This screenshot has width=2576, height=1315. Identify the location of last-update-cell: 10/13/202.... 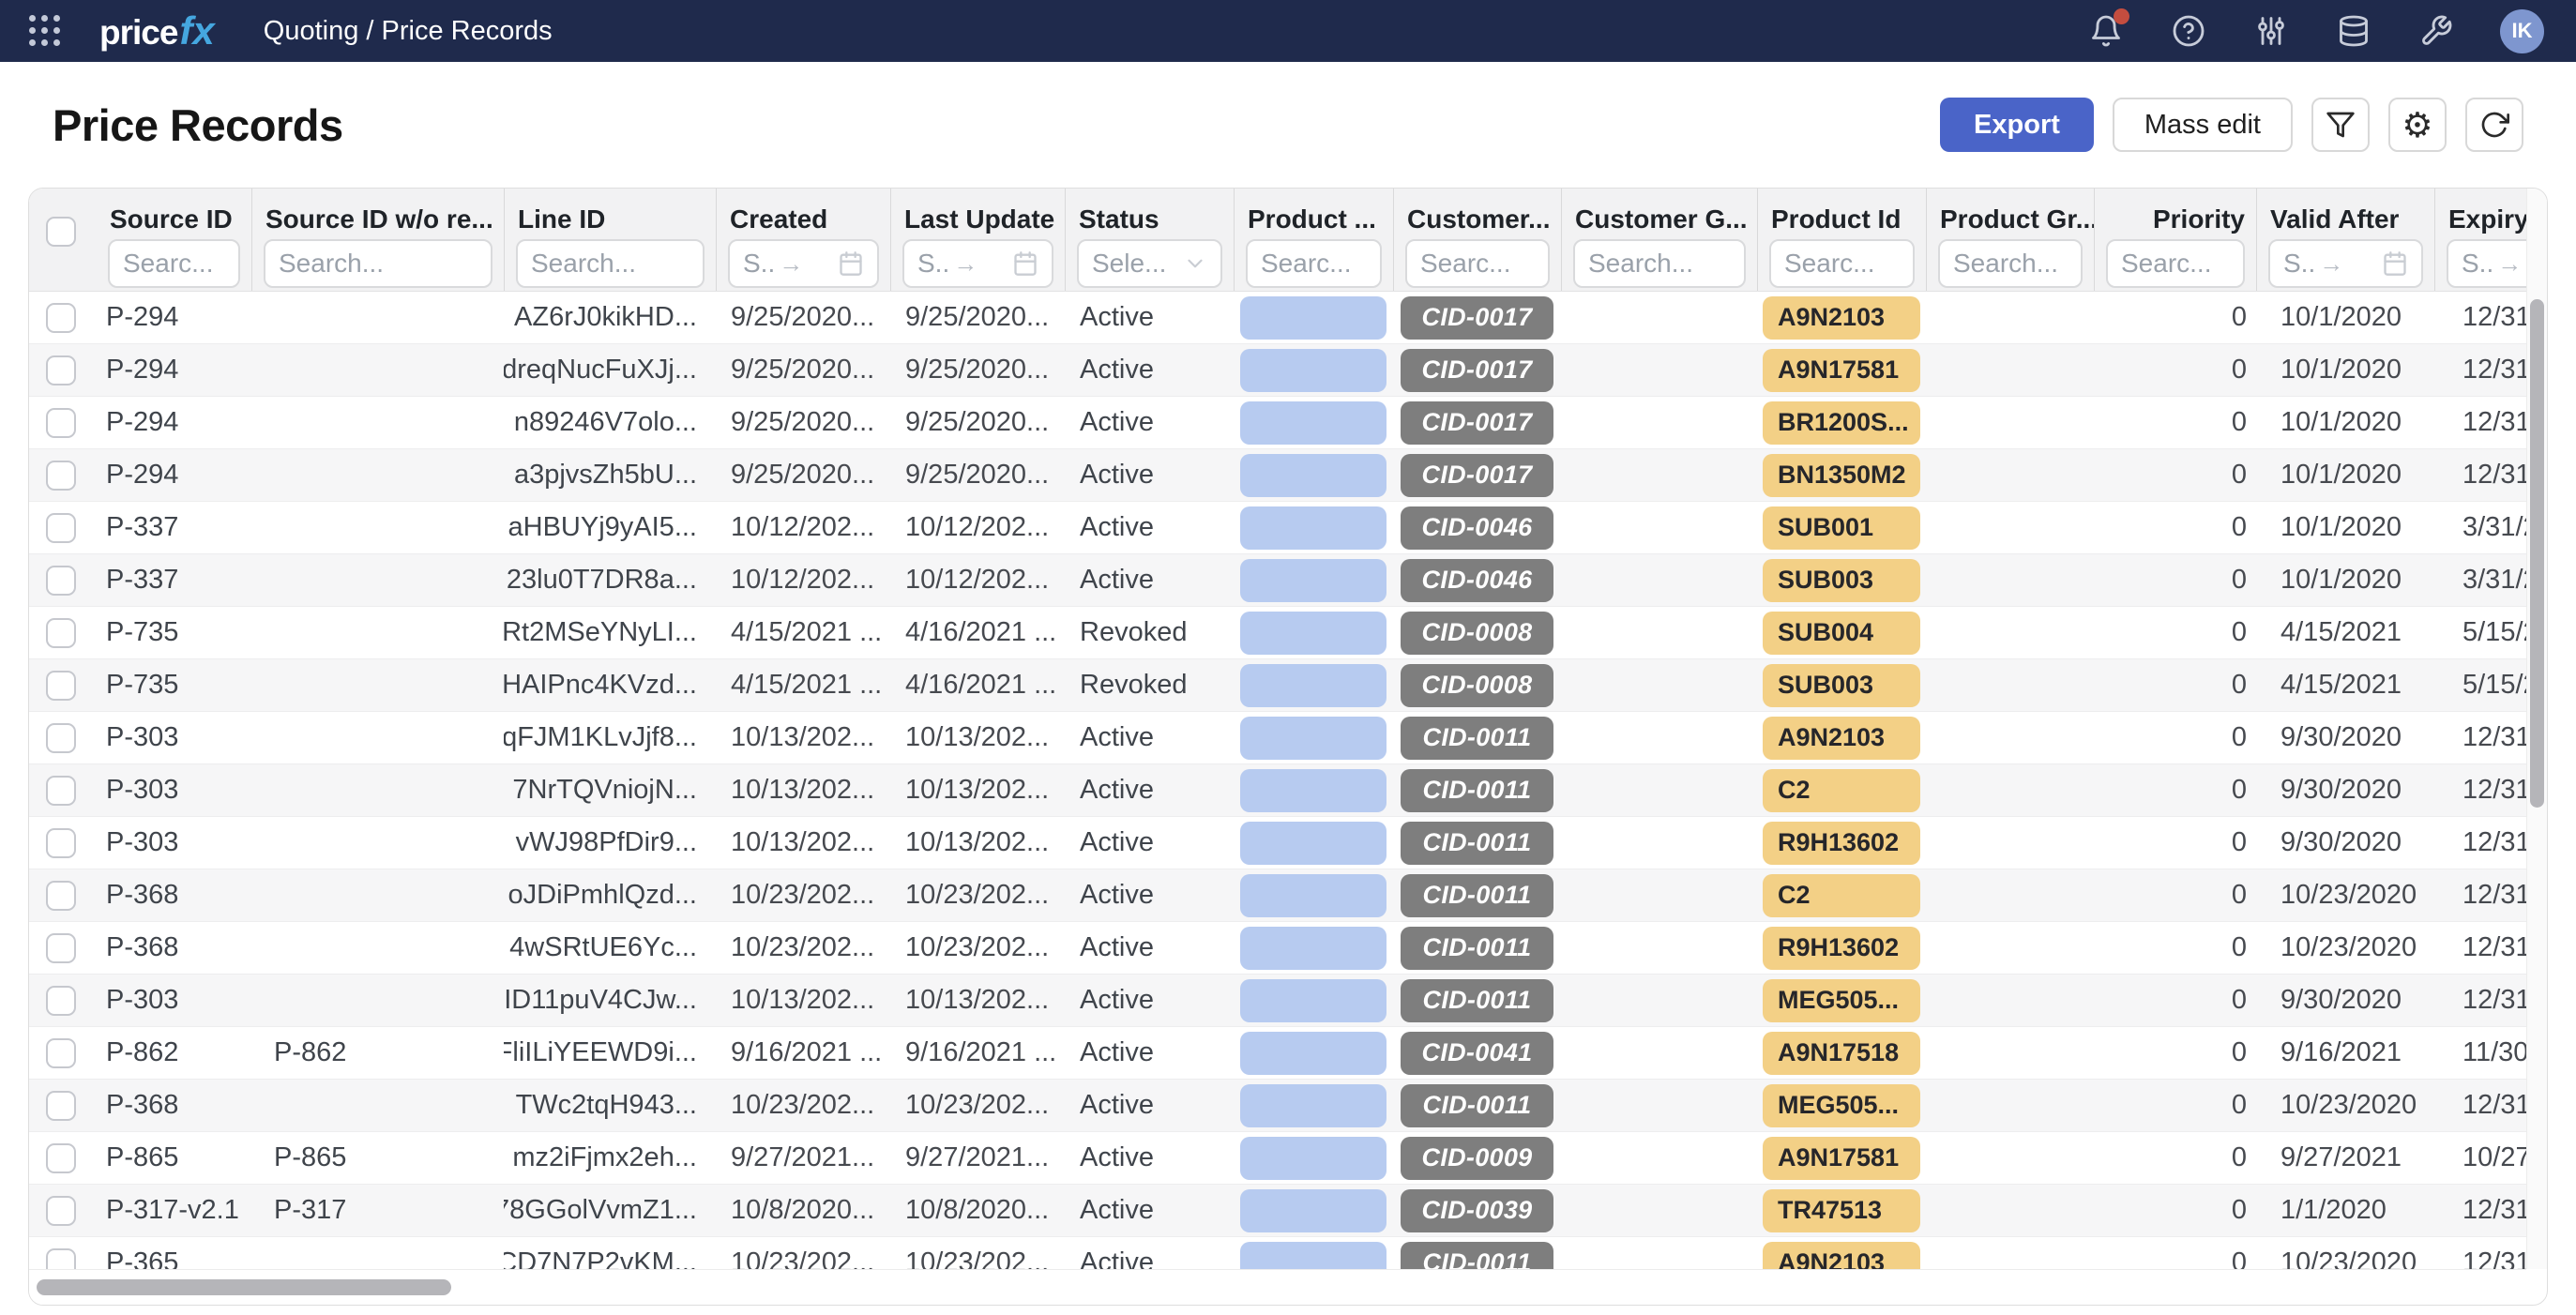
(978, 790).